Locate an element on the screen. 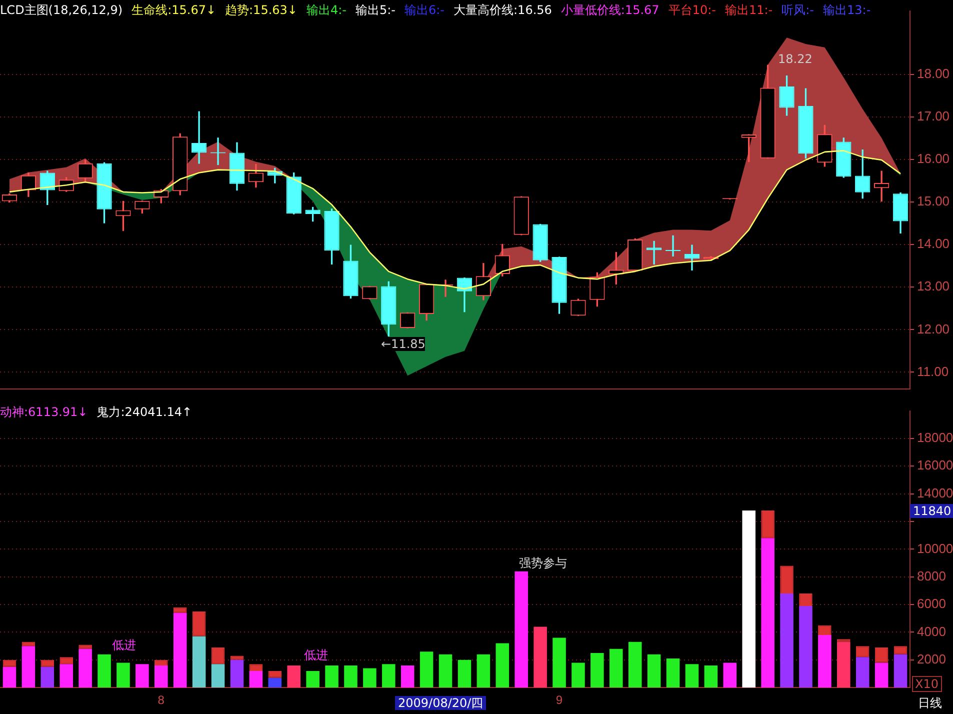  annotation: 输出6:- is located at coordinates (424, 10).